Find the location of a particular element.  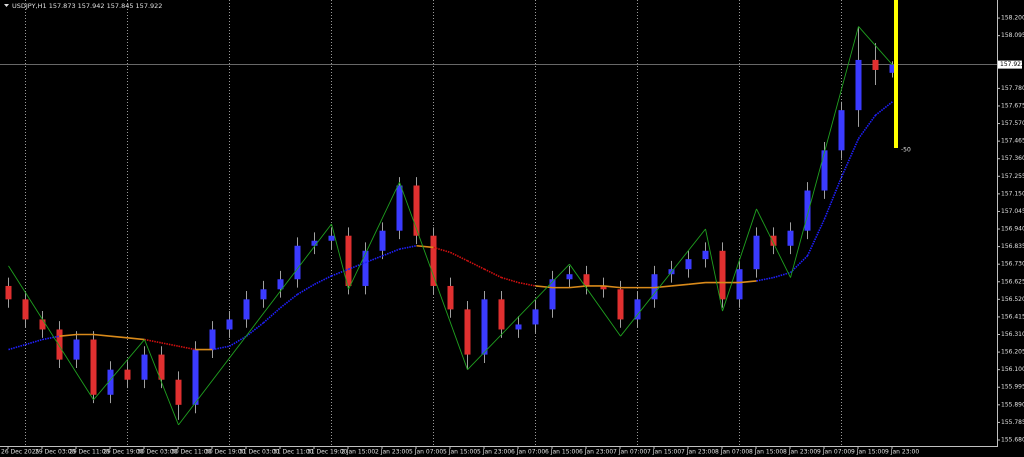

x-tick-label: 9 Jan 23:00 is located at coordinates (902, 452).